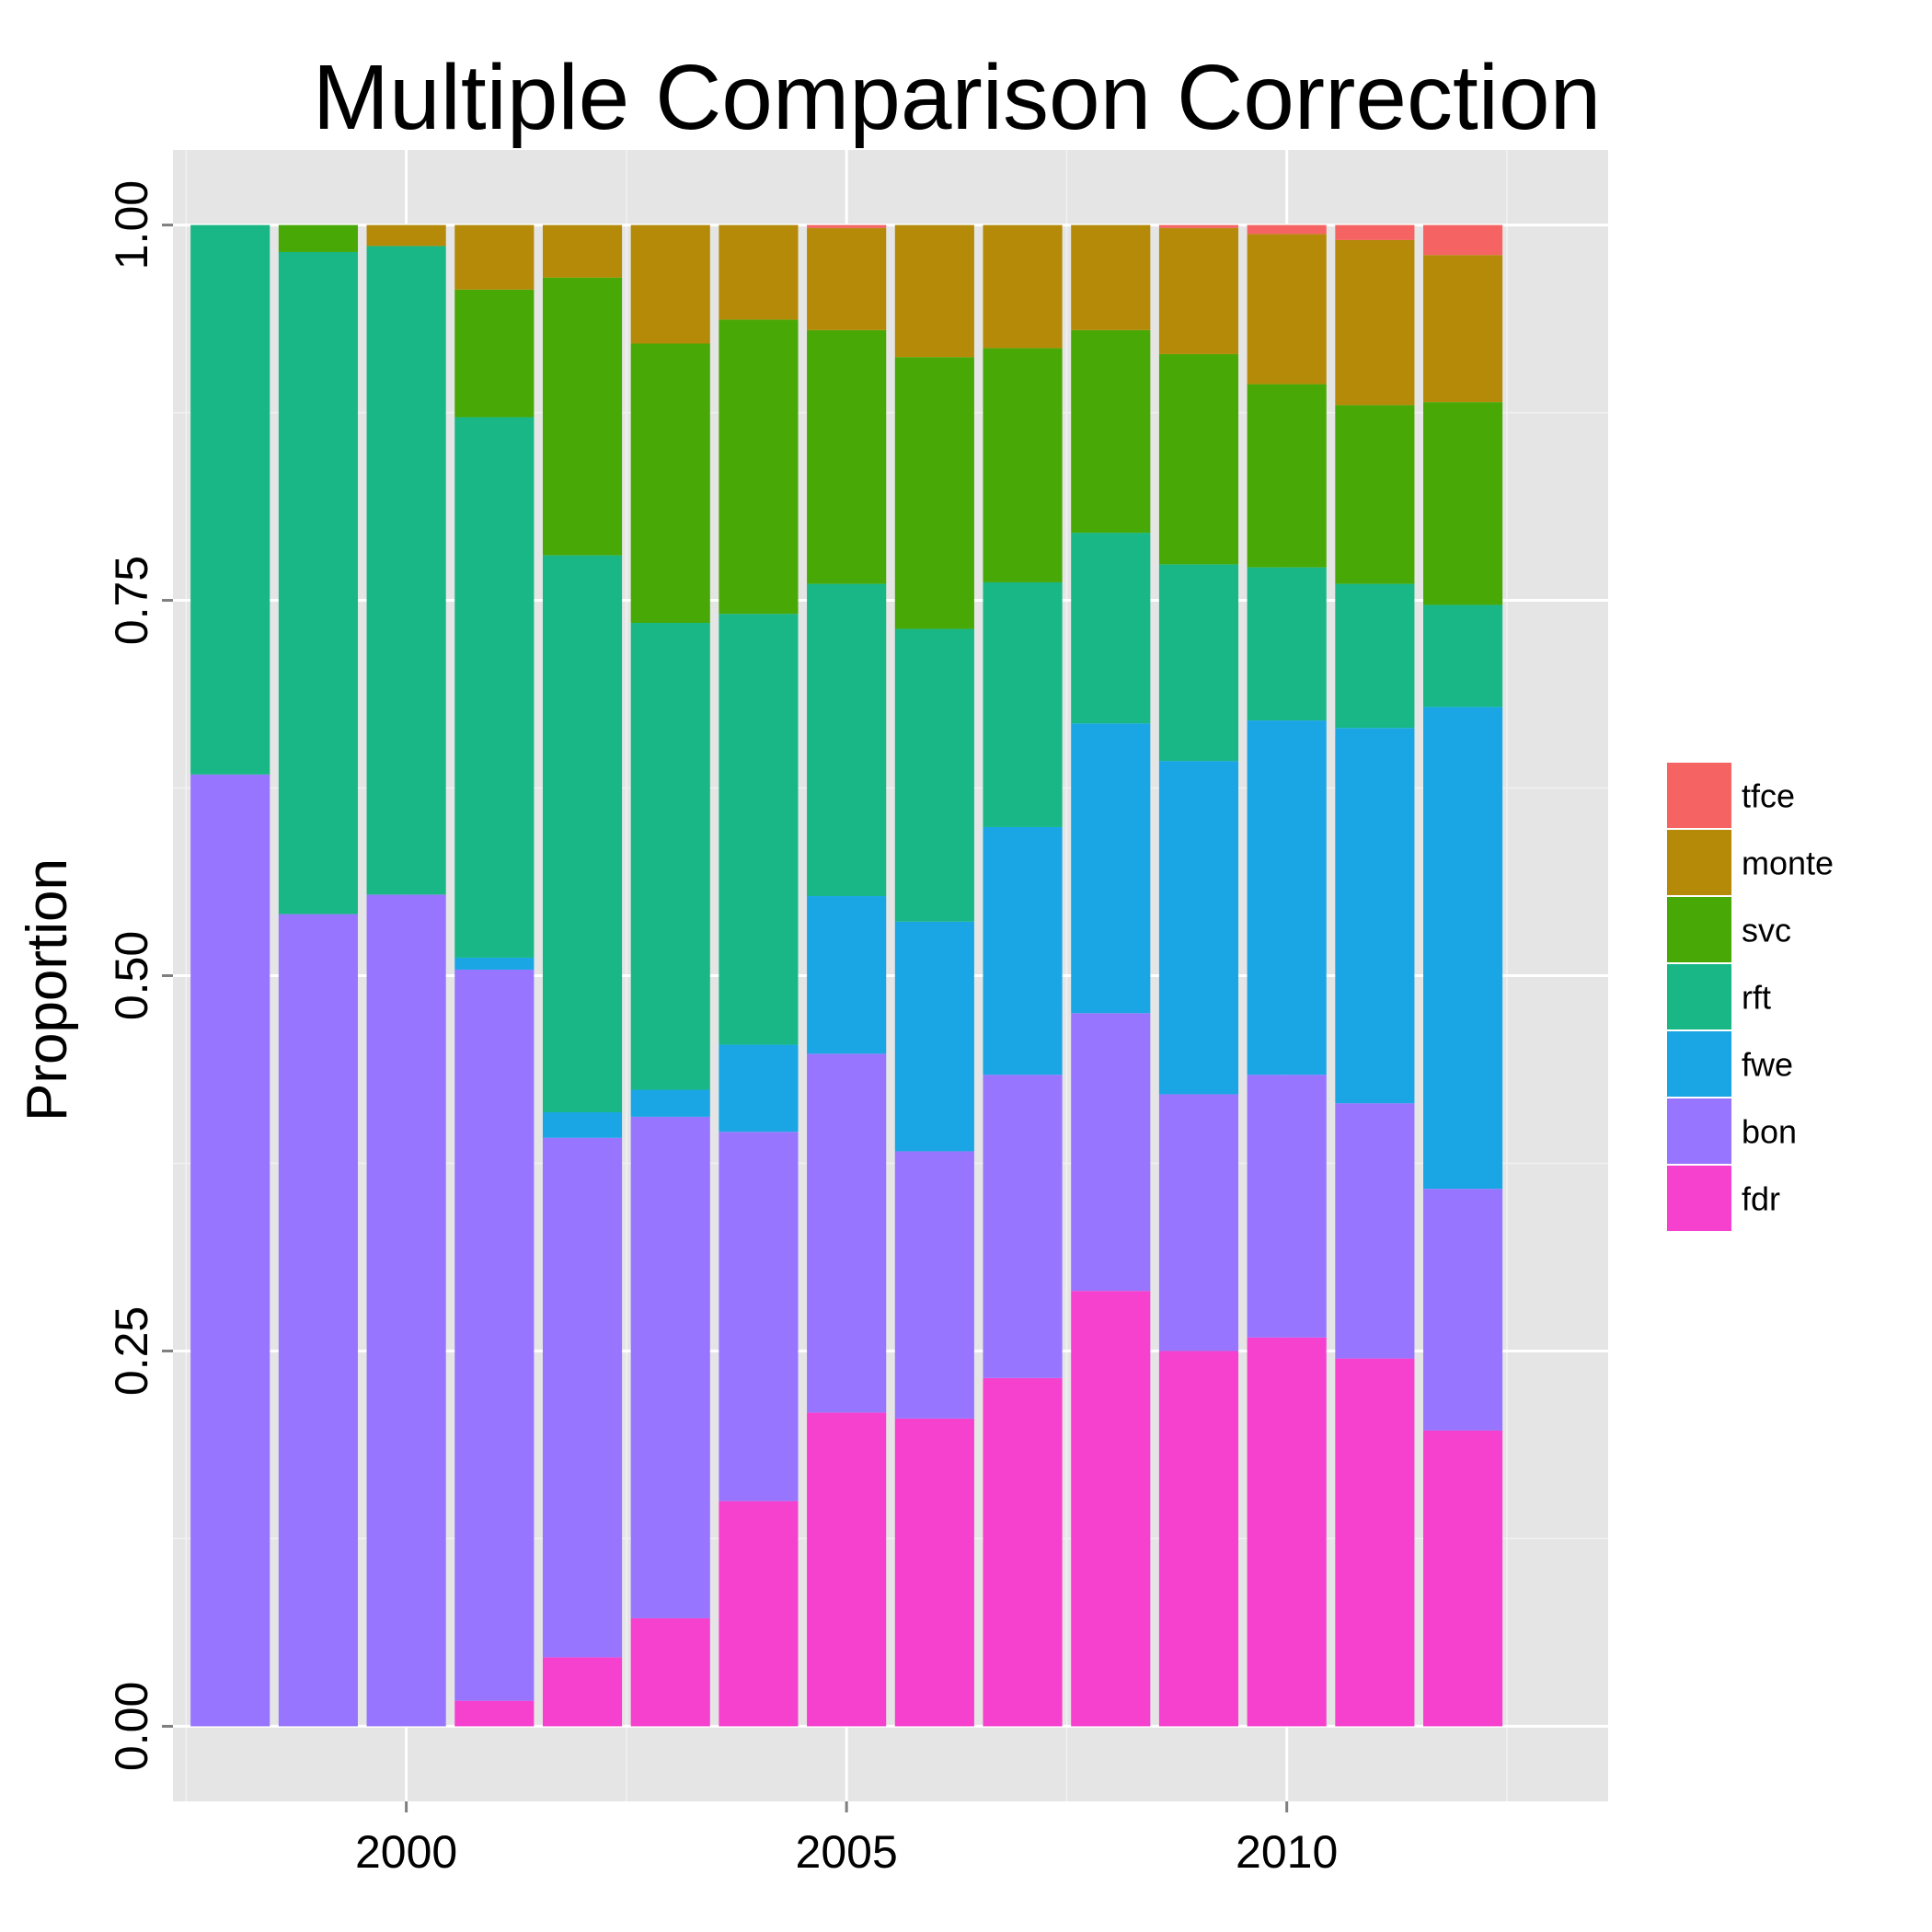 This screenshot has height=1932, width=1932. What do you see at coordinates (934, 775) in the screenshot?
I see `bar-segment-rft-2006` at bounding box center [934, 775].